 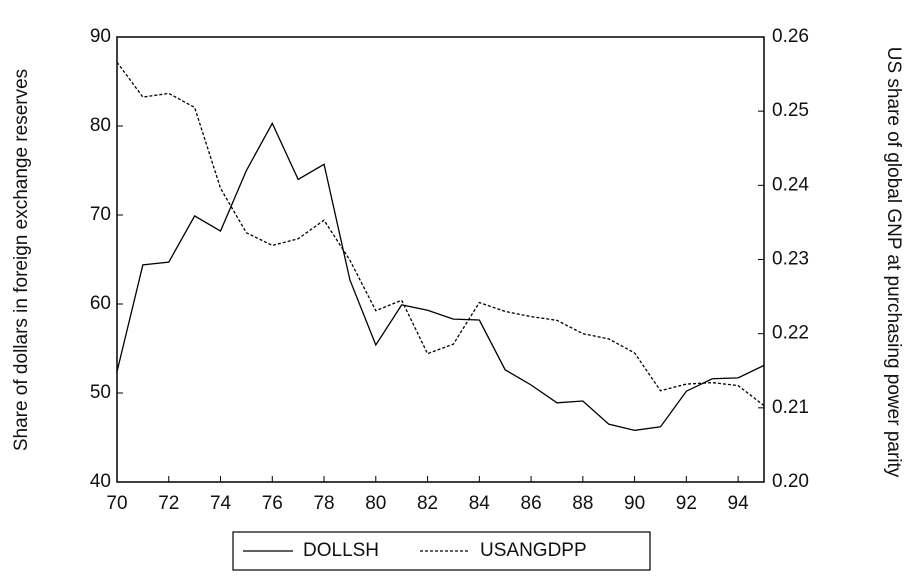 What do you see at coordinates (533, 550) in the screenshot?
I see `legend-label: USANGDPP` at bounding box center [533, 550].